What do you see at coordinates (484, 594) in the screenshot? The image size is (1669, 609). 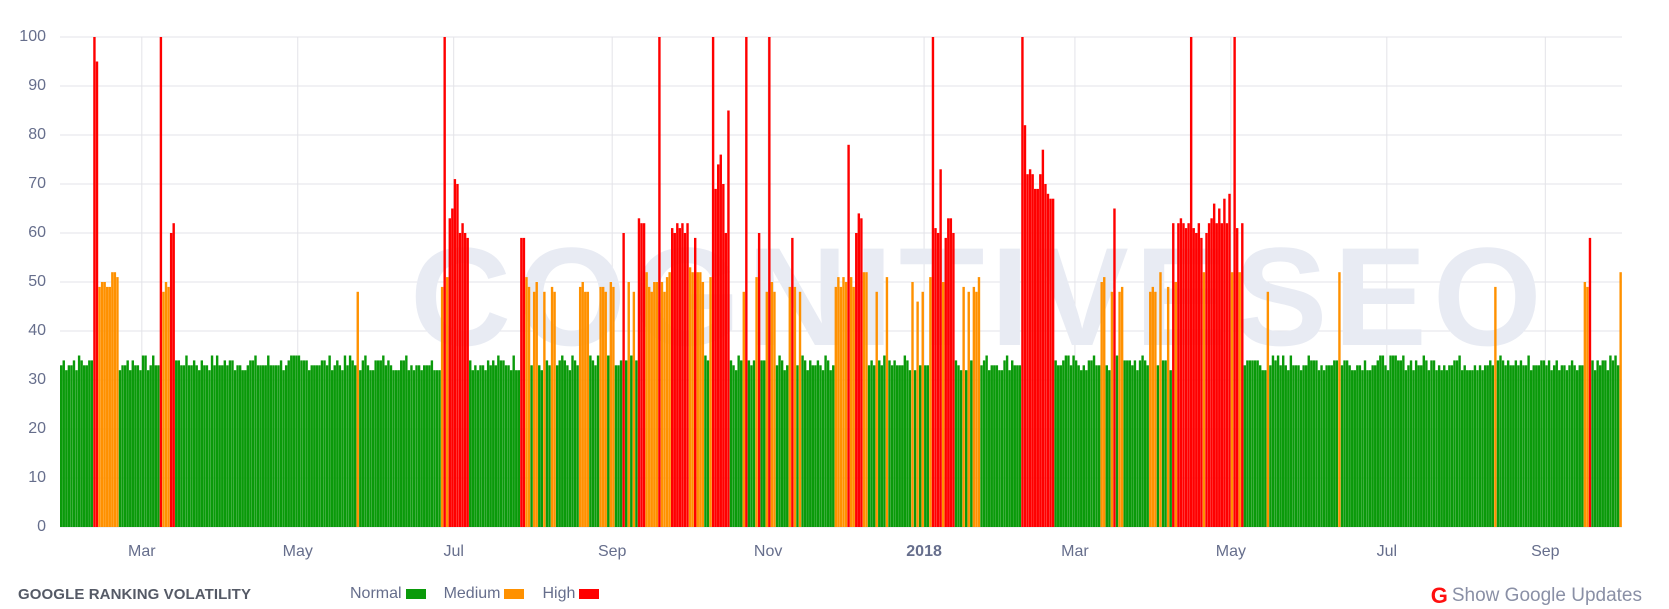 I see `legend-item-medium: Medium` at bounding box center [484, 594].